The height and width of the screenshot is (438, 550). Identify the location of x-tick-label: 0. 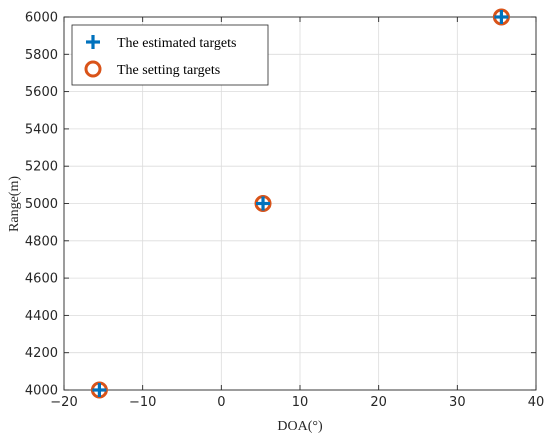
(221, 402).